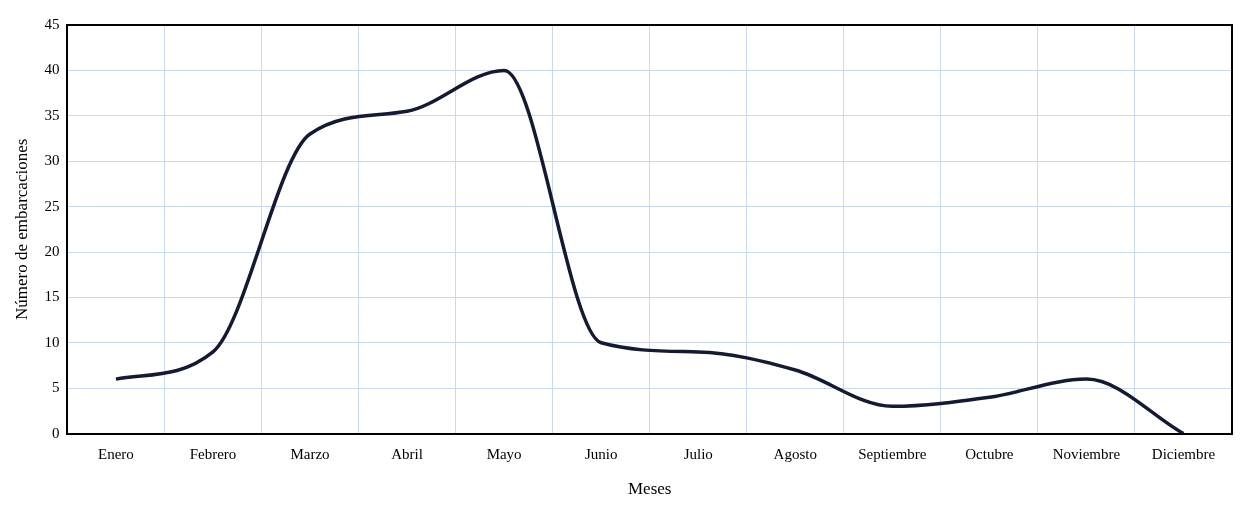 The image size is (1244, 512). What do you see at coordinates (795, 453) in the screenshot?
I see `x-tick-label: Agosto` at bounding box center [795, 453].